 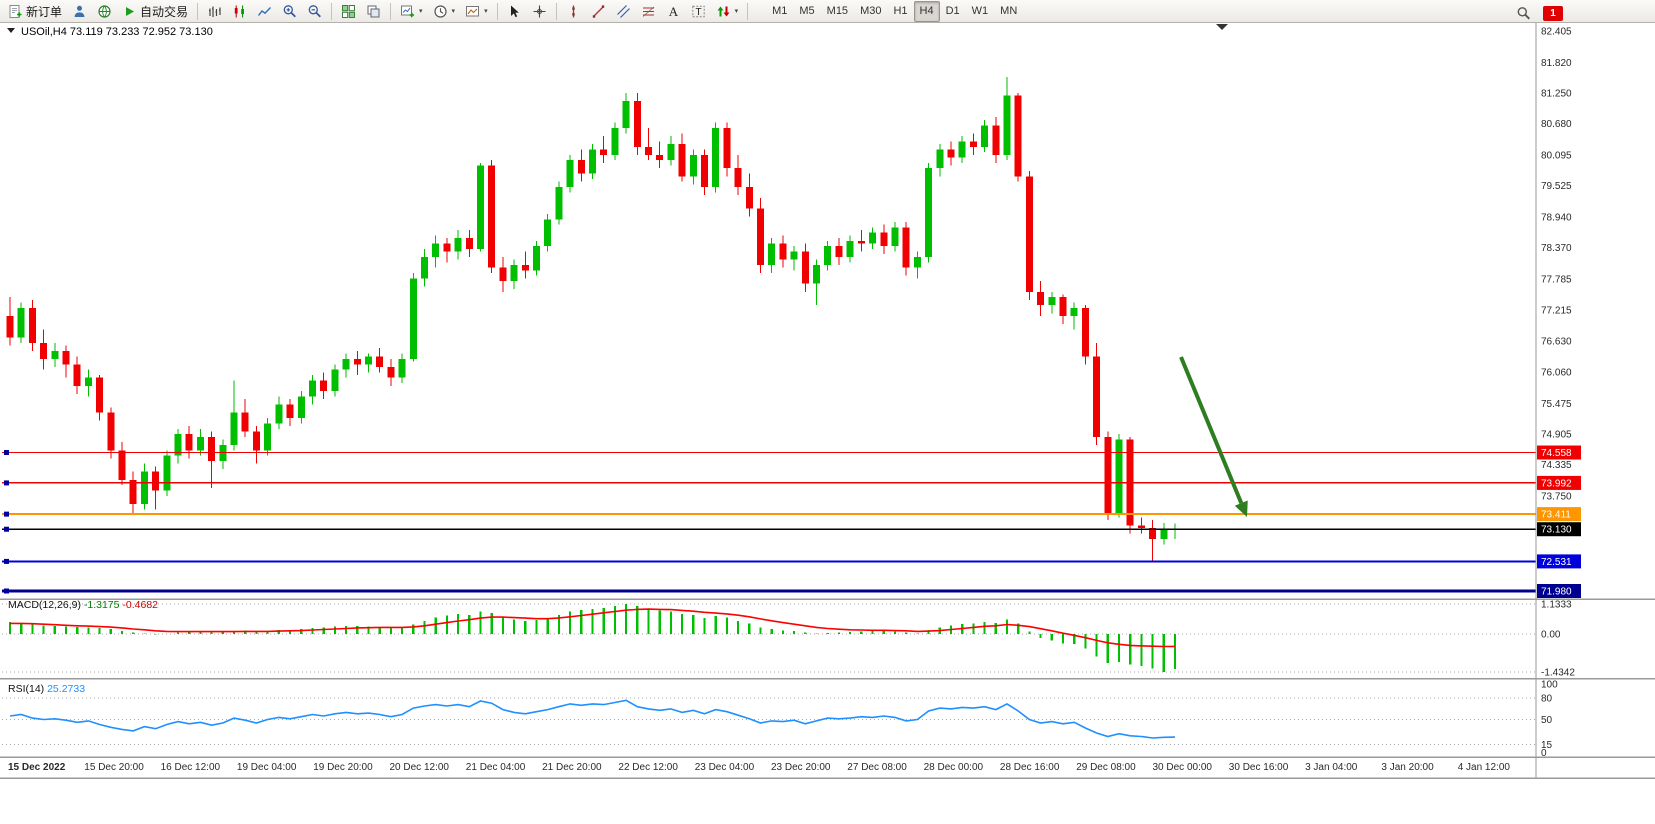 I want to click on timeframe-button-d1: D1, so click(x=952, y=11).